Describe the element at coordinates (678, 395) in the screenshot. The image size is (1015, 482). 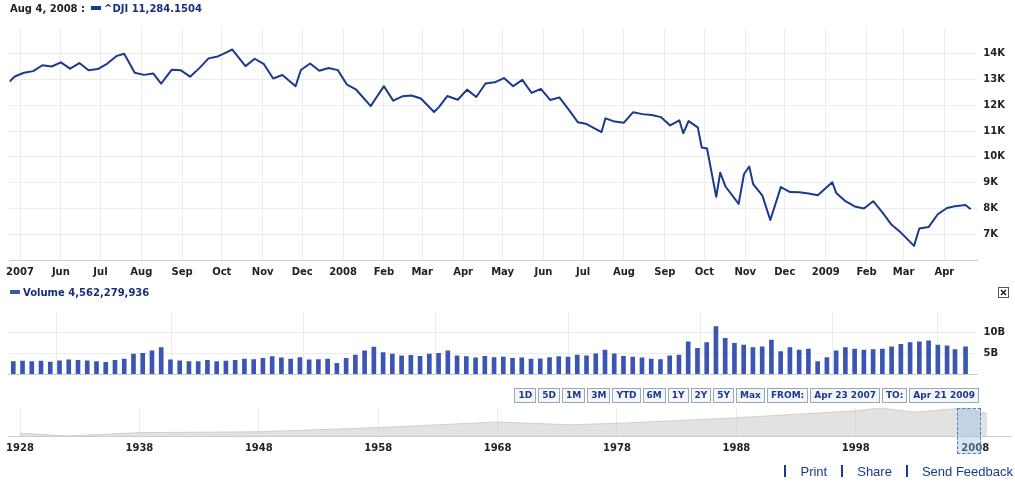
I see `text: 1Y` at that location.